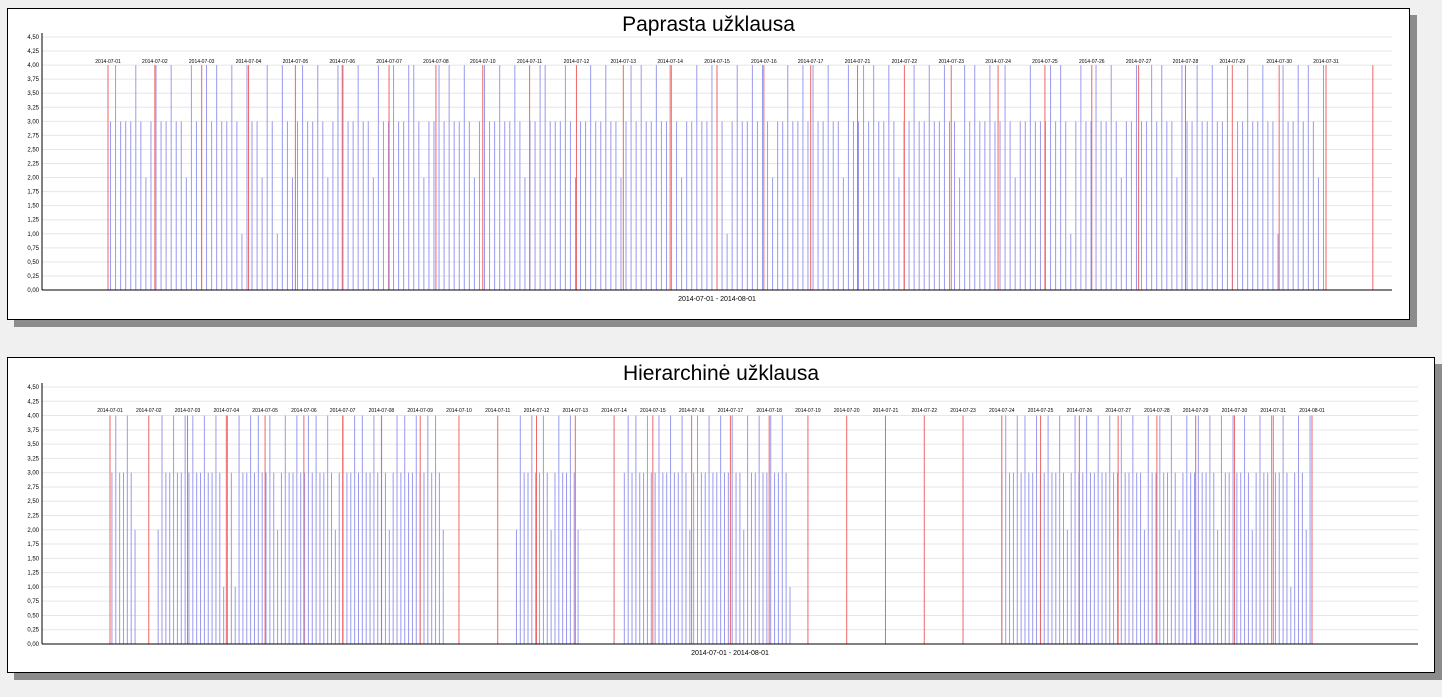 This screenshot has height=697, width=1442. I want to click on day-label: 2014-07-20, so click(847, 411).